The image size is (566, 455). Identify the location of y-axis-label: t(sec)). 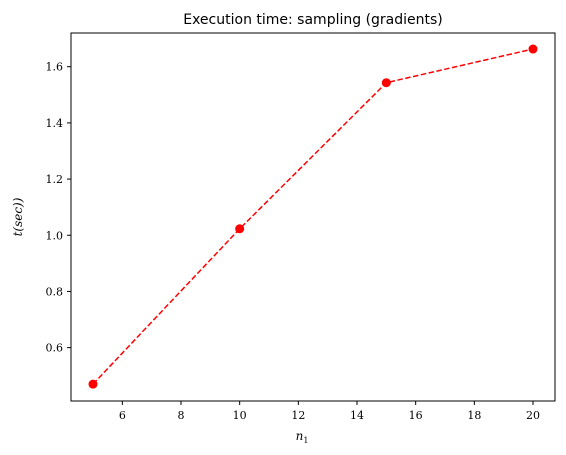
(18, 216).